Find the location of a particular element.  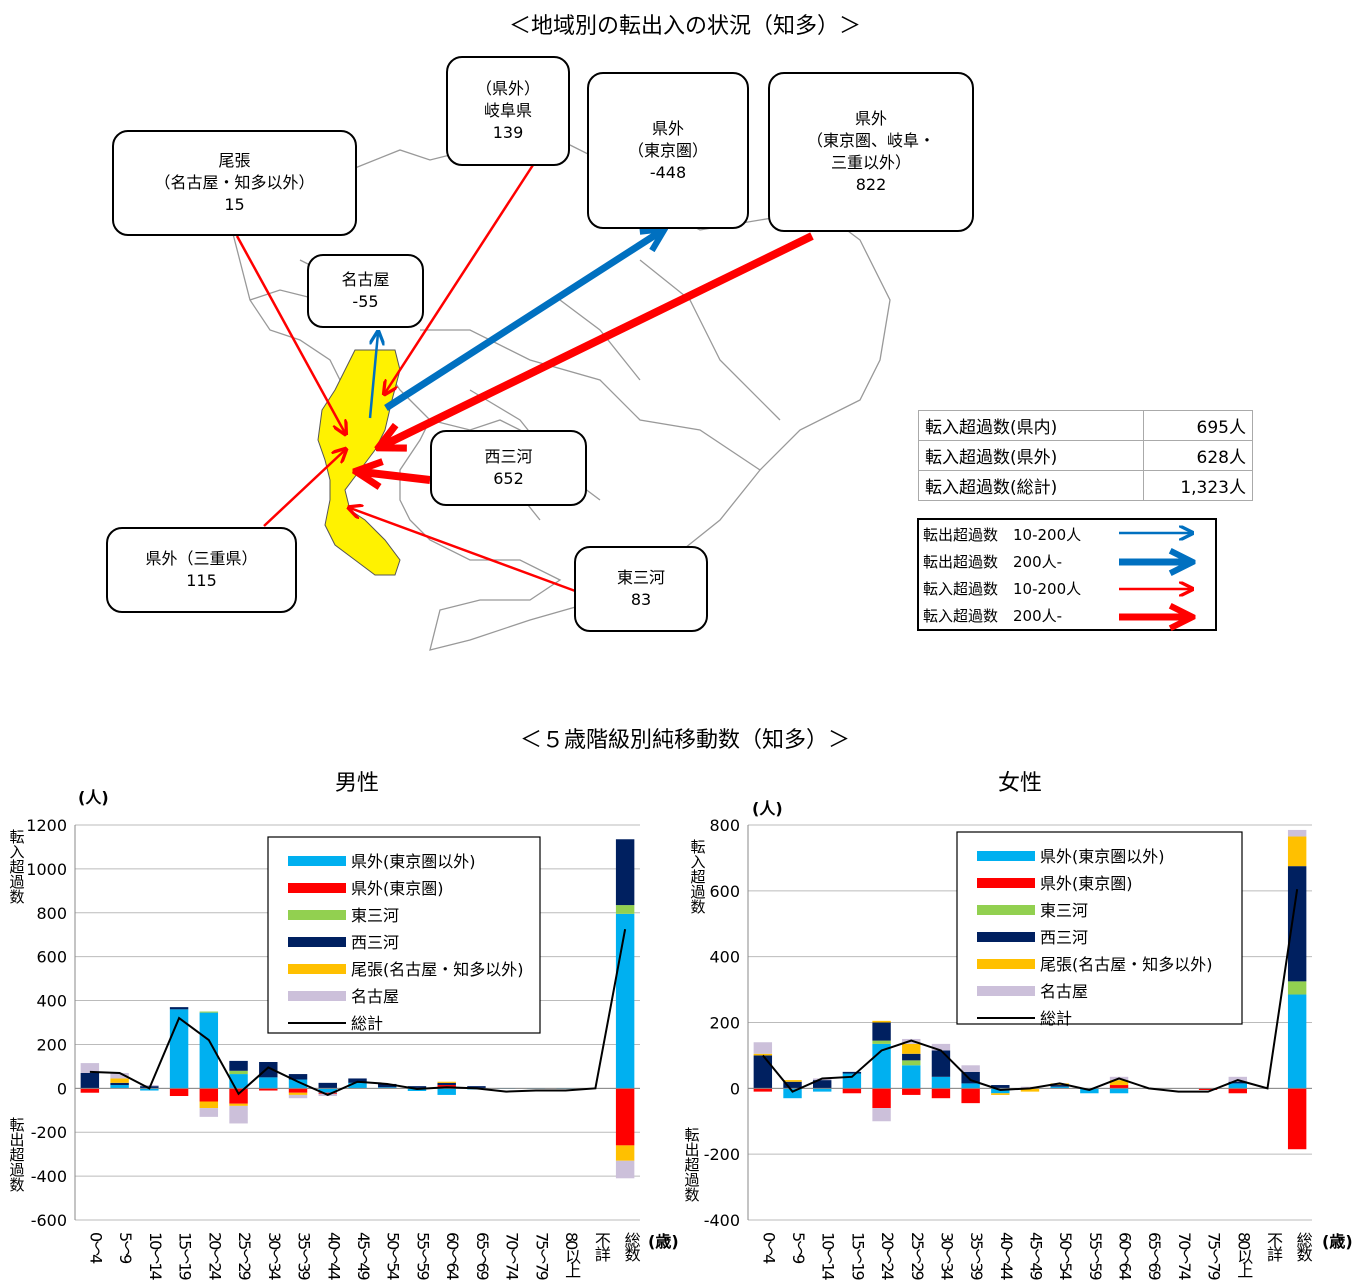

table-row: 転入超過数(総計) 1,323人 is located at coordinates (1085, 485).